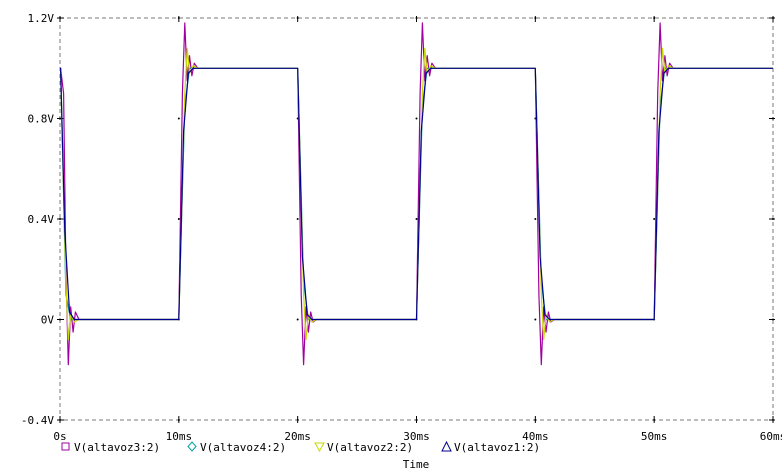 This screenshot has width=782, height=474. What do you see at coordinates (297, 436) in the screenshot?
I see `x-tick-label: 20ms` at bounding box center [297, 436].